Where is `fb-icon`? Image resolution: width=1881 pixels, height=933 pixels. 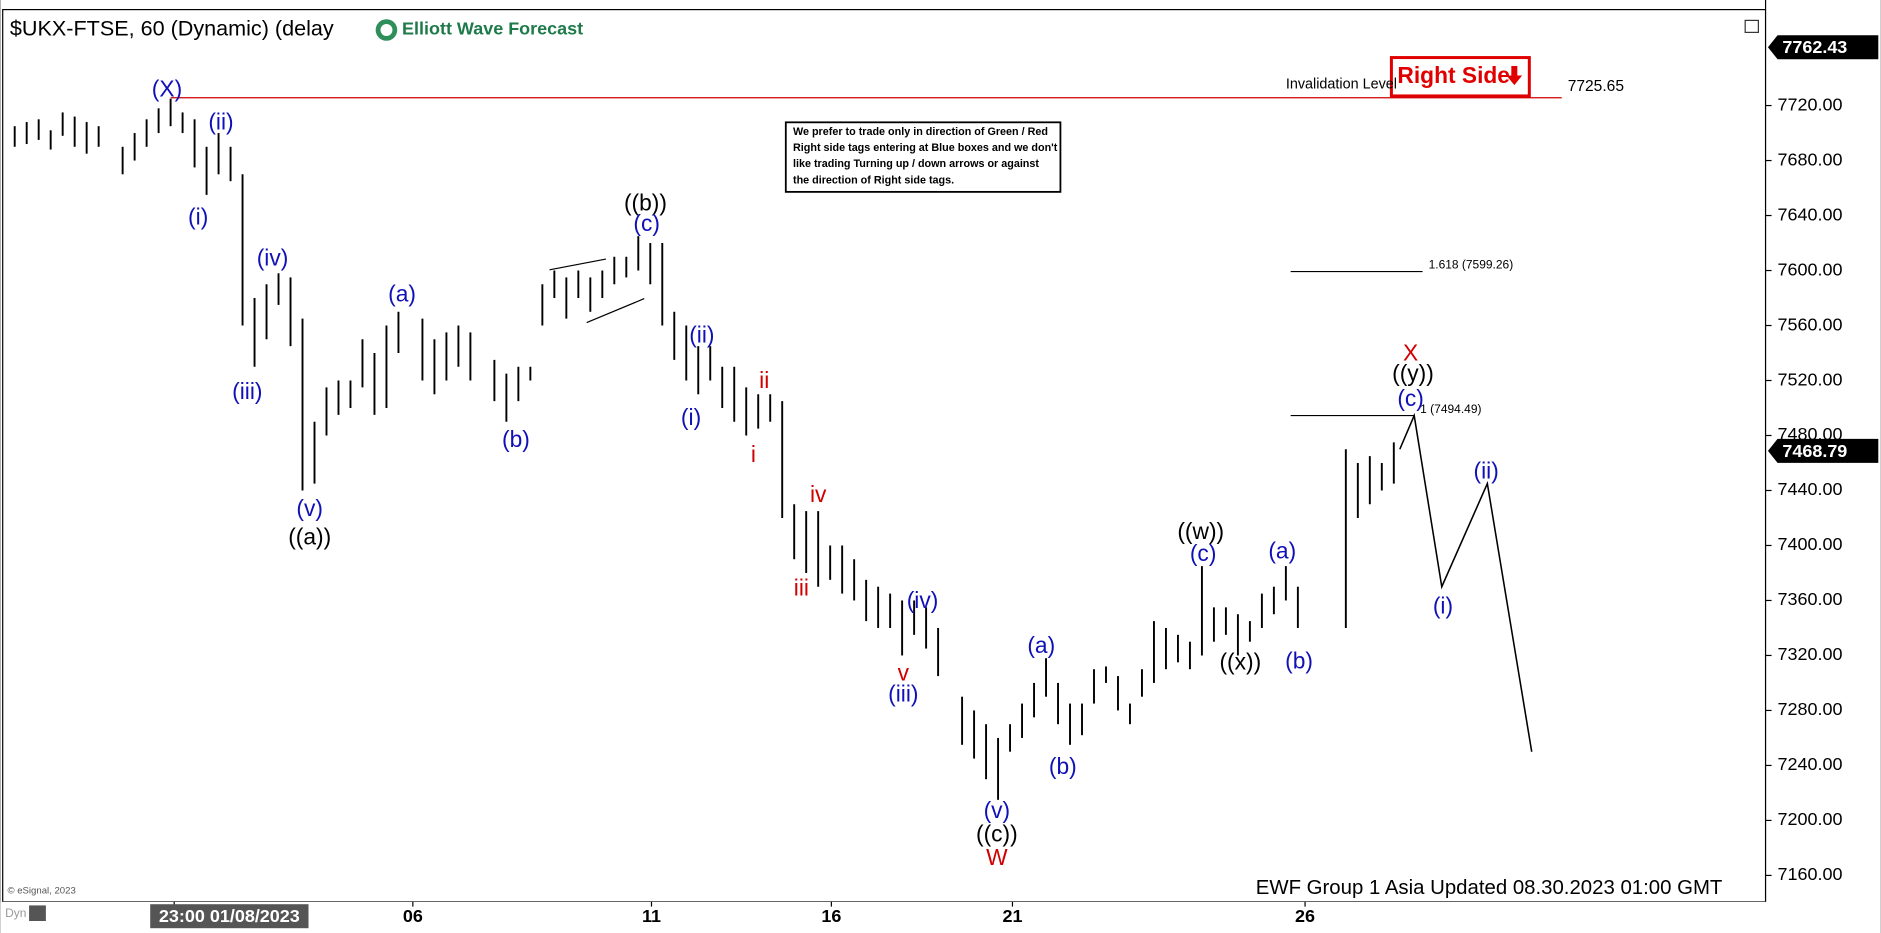 fb-icon is located at coordinates (37, 913).